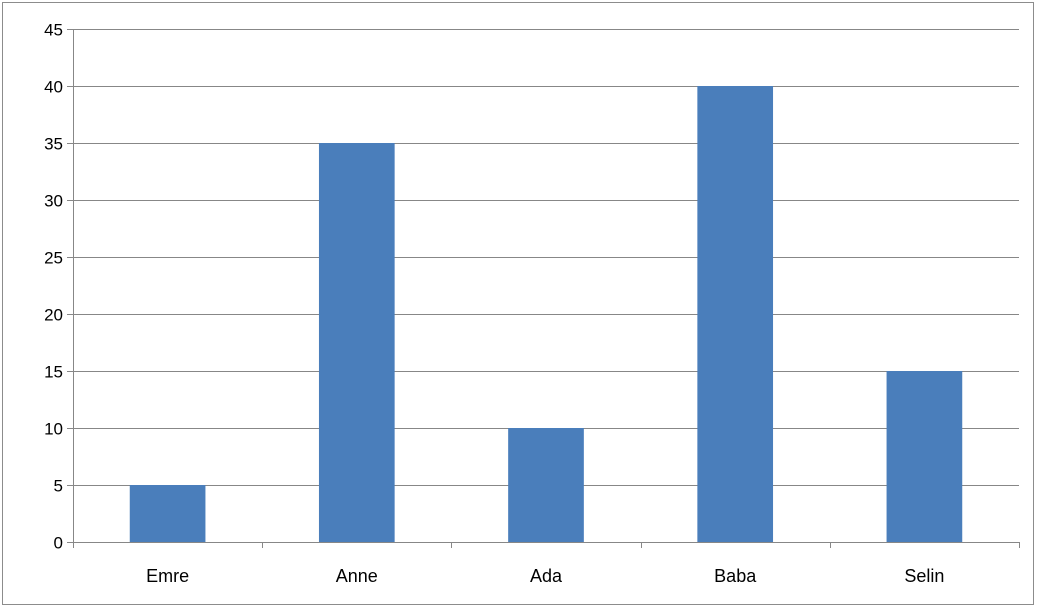 The height and width of the screenshot is (609, 1038). I want to click on y-tick-label: 40, so click(53, 87).